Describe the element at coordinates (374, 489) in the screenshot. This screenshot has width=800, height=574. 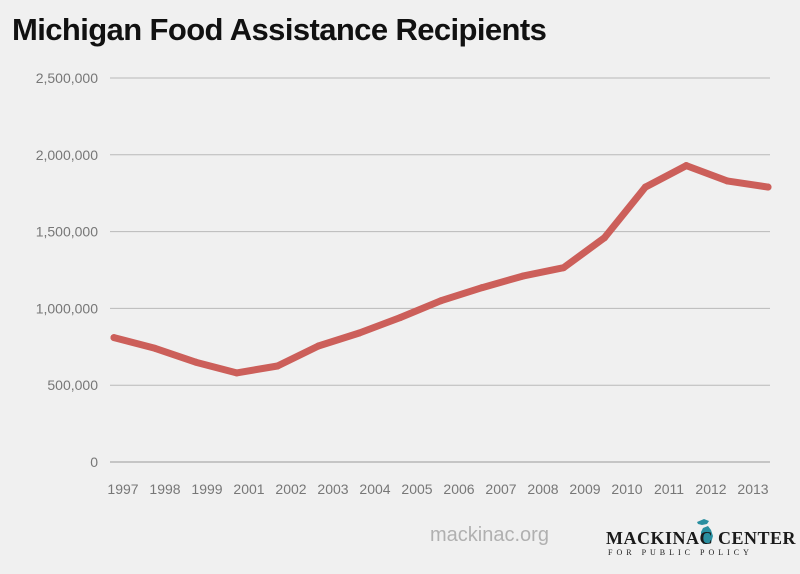
I see `x-tick-label: 2004` at that location.